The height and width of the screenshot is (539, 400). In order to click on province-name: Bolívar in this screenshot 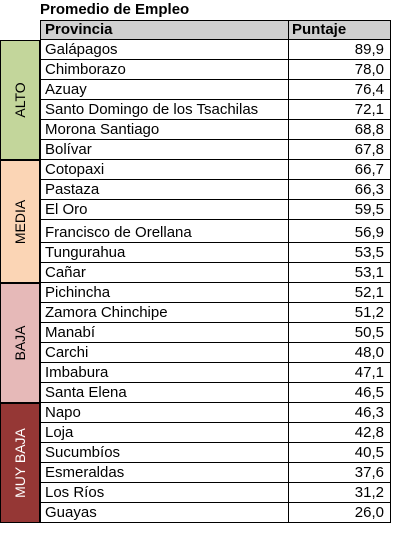, I will do `click(68, 149)`.